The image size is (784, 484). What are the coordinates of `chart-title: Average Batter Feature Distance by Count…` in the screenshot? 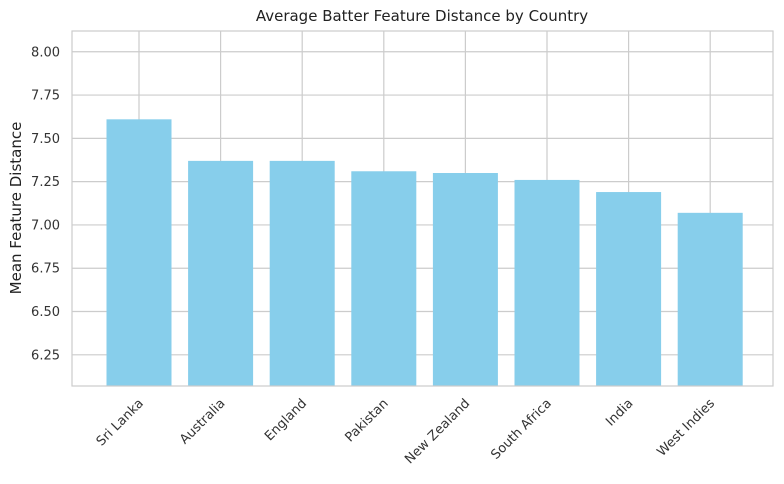 It's located at (422, 16).